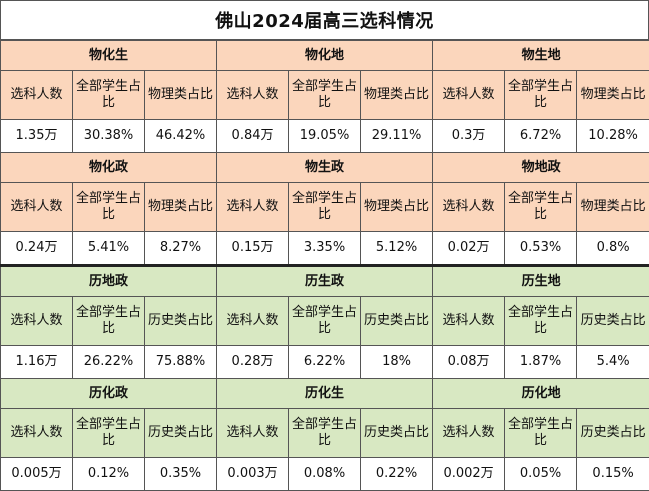 This screenshot has width=649, height=491. What do you see at coordinates (541, 474) in the screenshot?
I see `value-cell: 0.05%` at bounding box center [541, 474].